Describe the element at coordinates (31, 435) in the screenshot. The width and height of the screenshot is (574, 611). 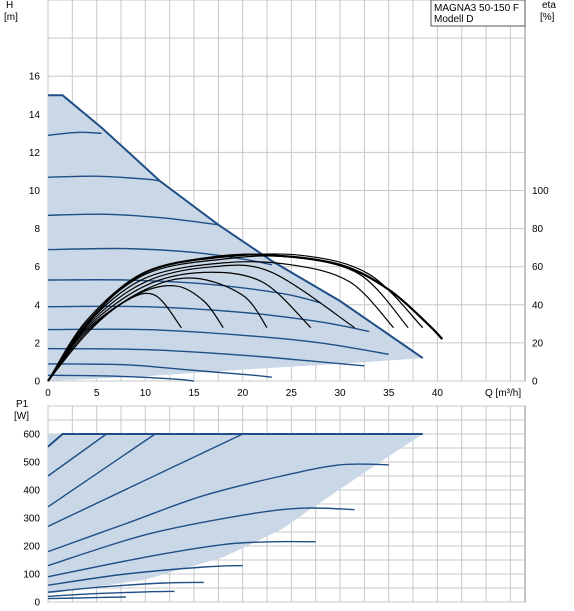
I see `p1-tick-label: 600` at that location.